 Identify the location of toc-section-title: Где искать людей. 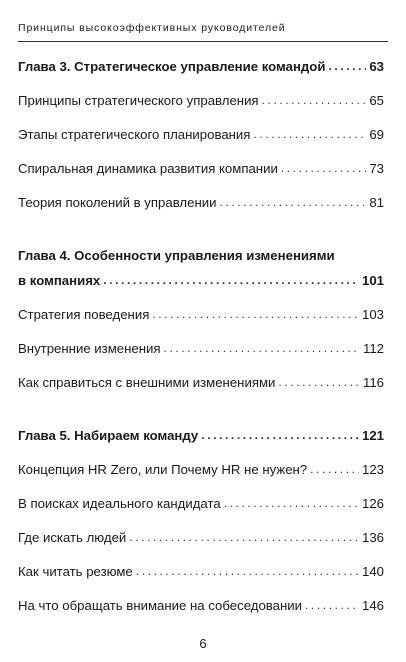
(72, 537).